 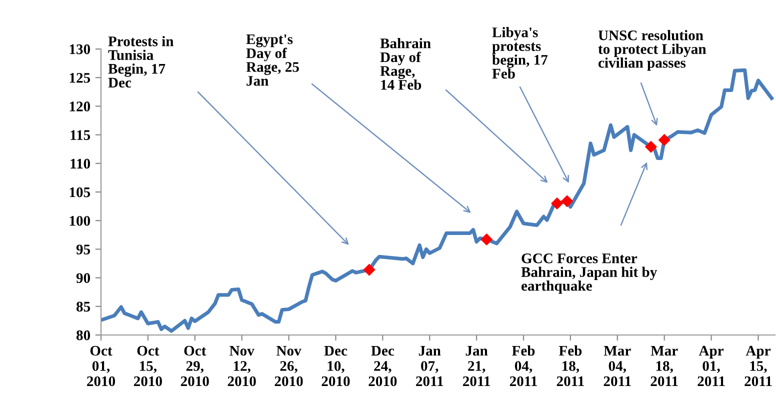 I want to click on y-tick-label: 120, so click(x=80, y=107).